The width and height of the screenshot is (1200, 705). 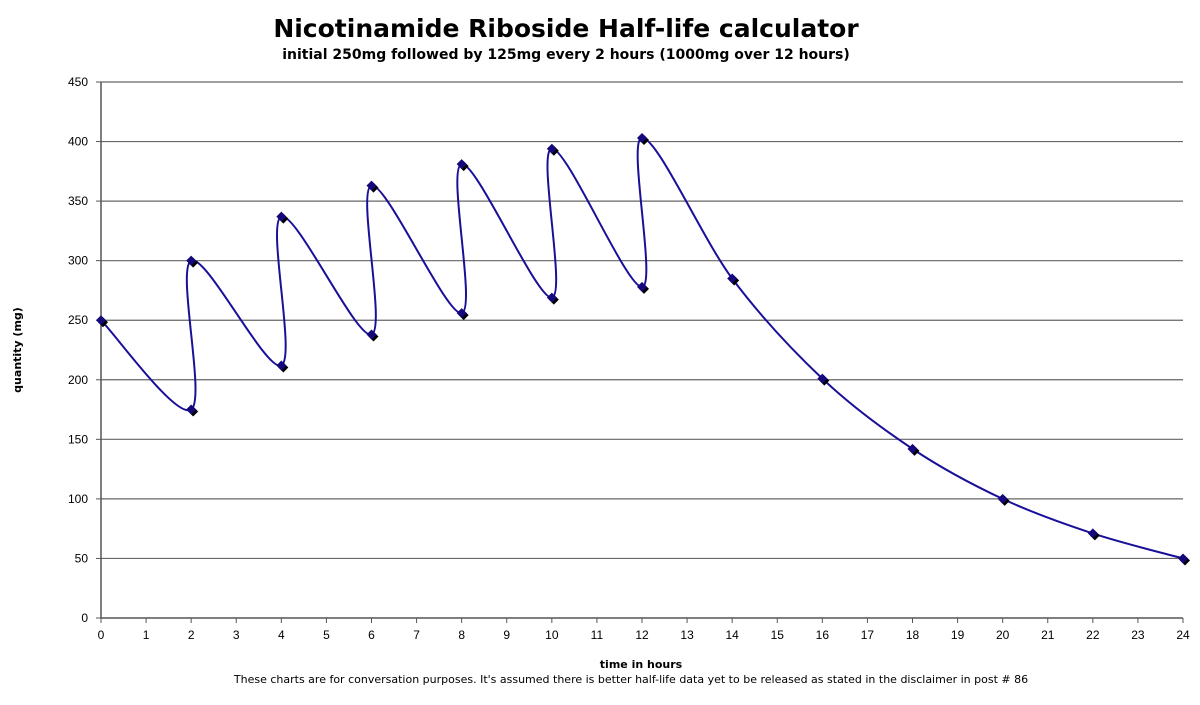 I want to click on x-tick-label: 8, so click(x=461, y=635).